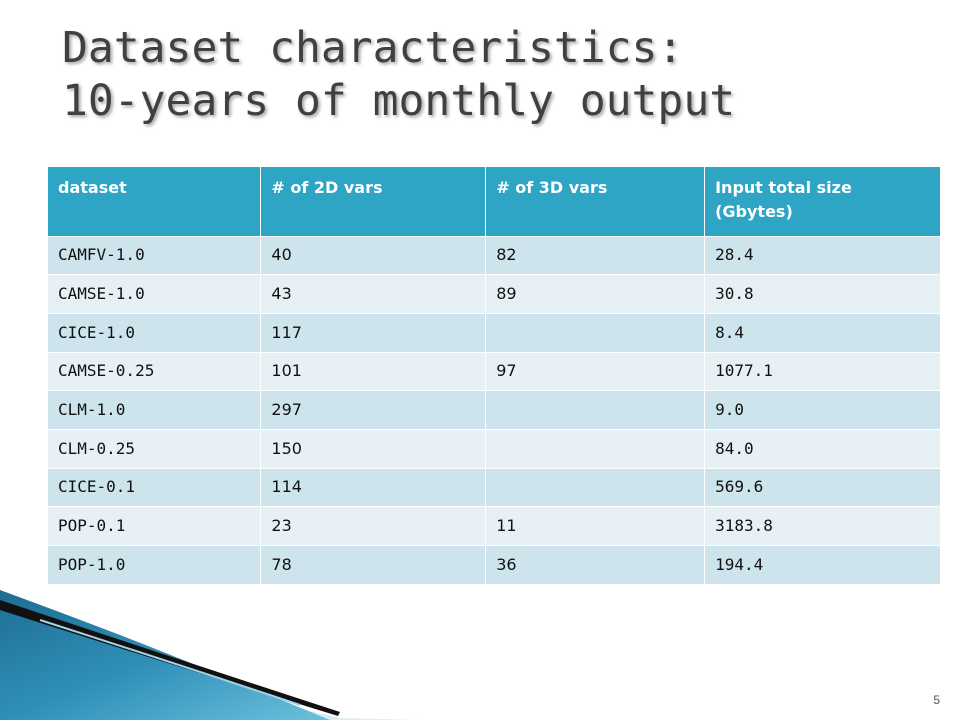 The width and height of the screenshot is (960, 720). What do you see at coordinates (595, 255) in the screenshot?
I see `cell-3d-vars: 82` at bounding box center [595, 255].